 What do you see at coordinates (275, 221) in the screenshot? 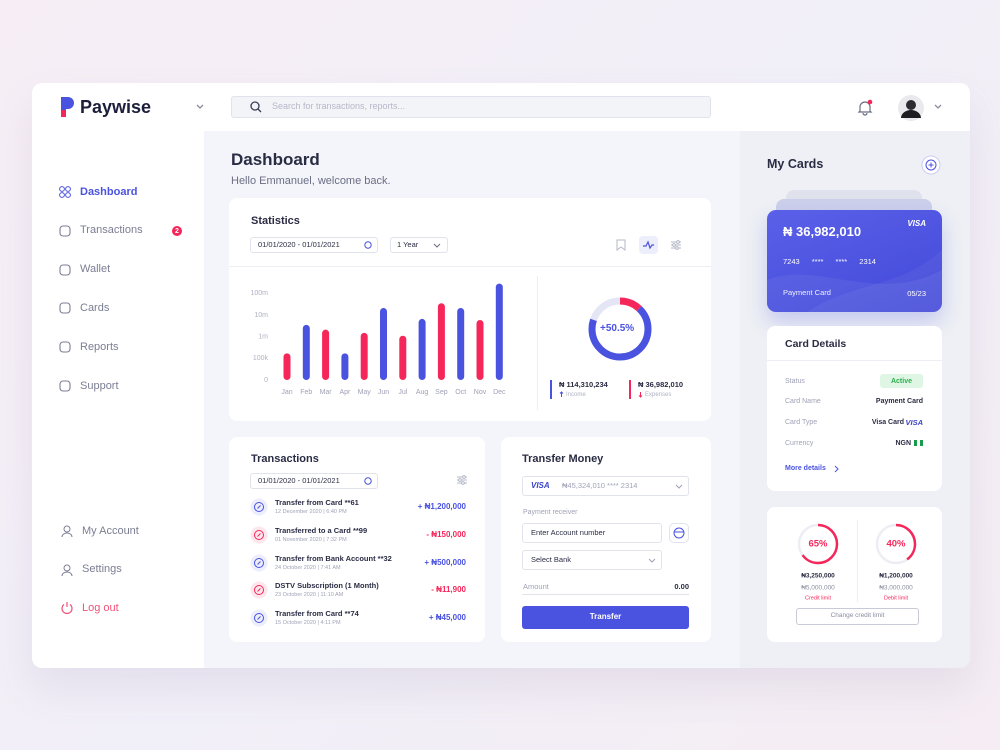
I see `statistics-title: Statistics` at bounding box center [275, 221].